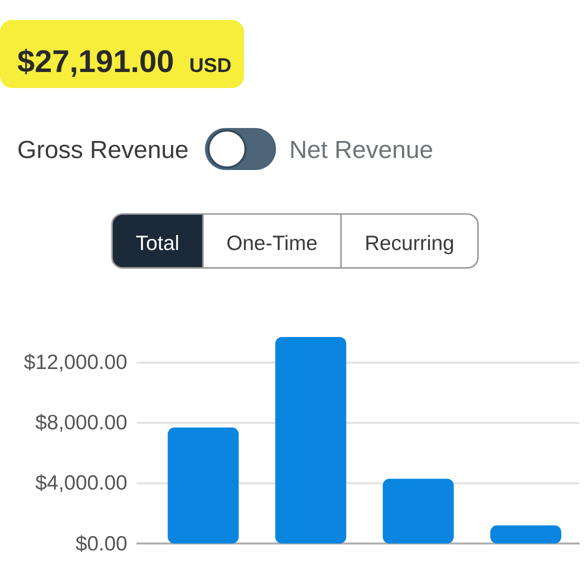 The height and width of the screenshot is (566, 588). Describe the element at coordinates (272, 242) in the screenshot. I see `text: One-Time` at that location.